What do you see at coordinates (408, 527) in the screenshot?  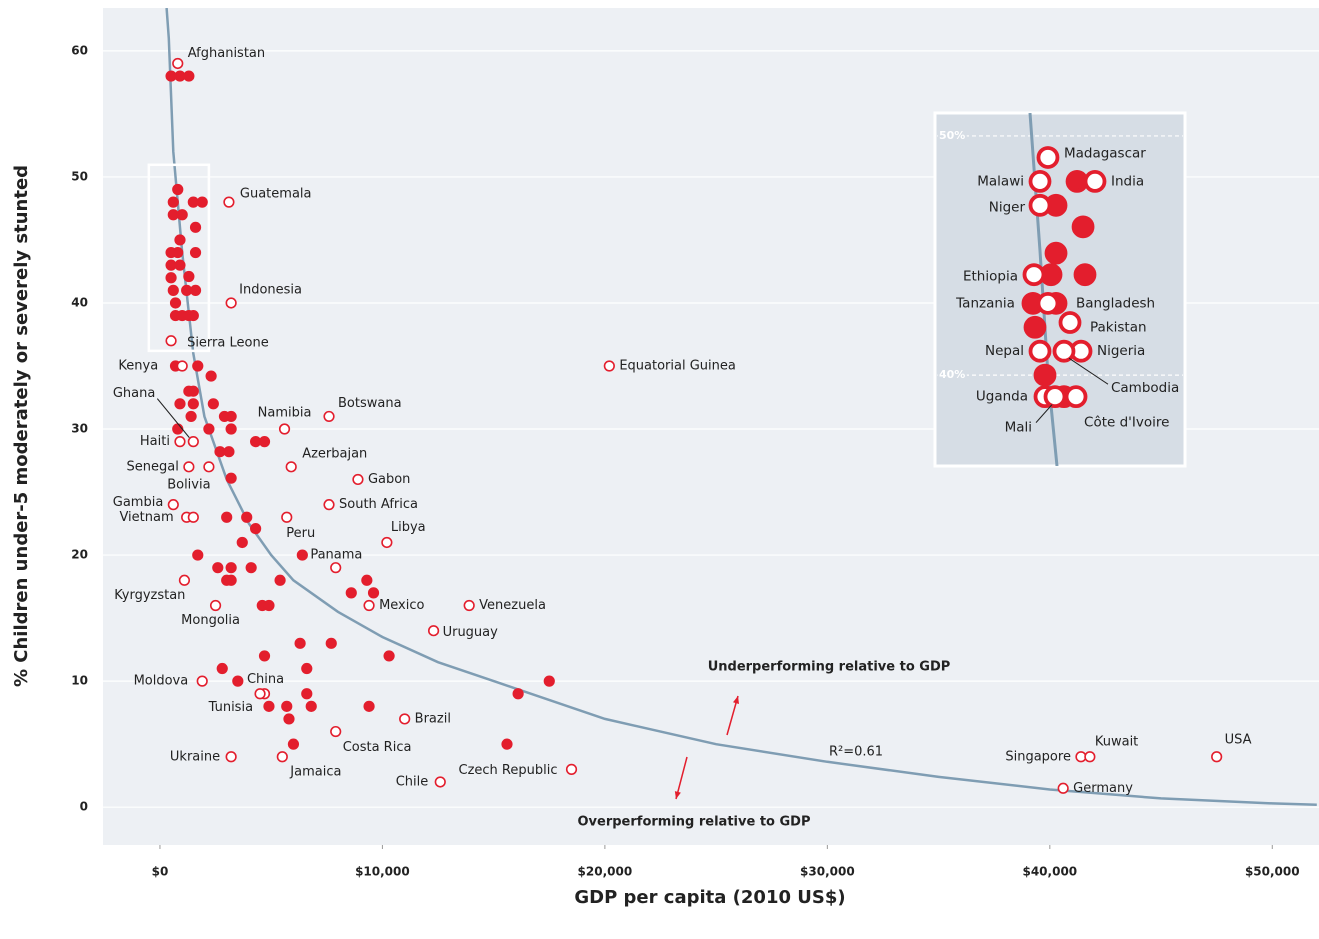 I see `point-label: Libya` at bounding box center [408, 527].